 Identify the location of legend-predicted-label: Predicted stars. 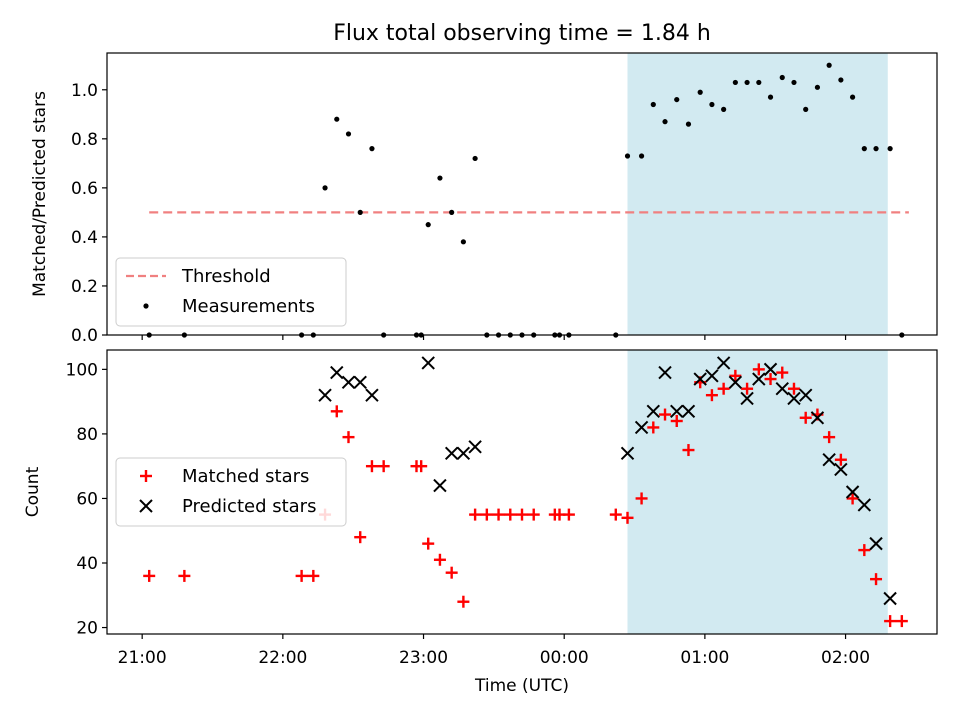
(249, 506).